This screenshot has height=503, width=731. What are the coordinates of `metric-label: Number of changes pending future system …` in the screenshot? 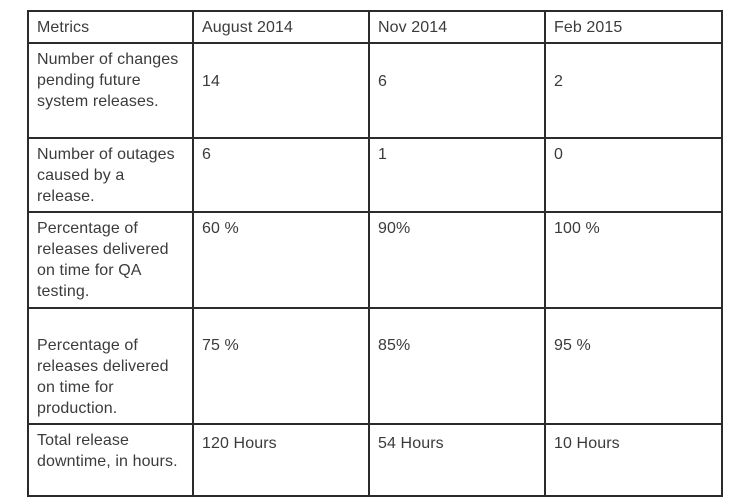 It's located at (110, 90).